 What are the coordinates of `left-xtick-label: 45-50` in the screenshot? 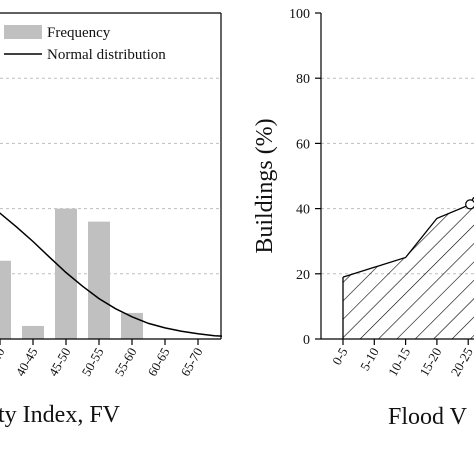 It's located at (59, 362).